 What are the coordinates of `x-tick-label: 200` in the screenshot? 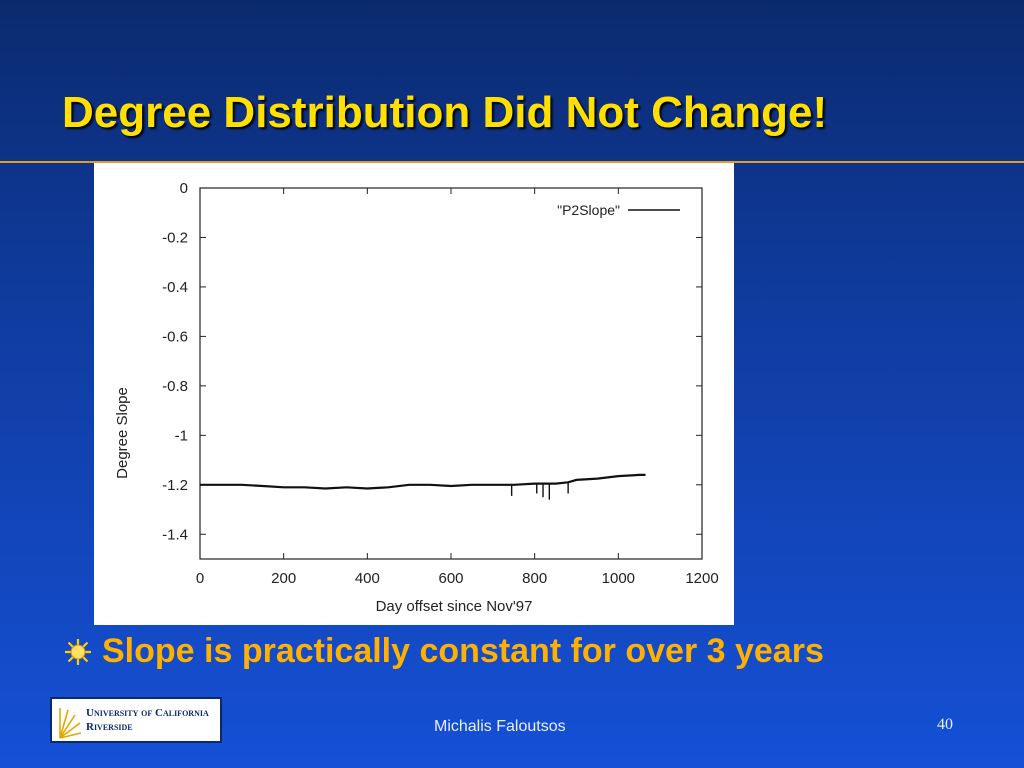 It's located at (283, 578).